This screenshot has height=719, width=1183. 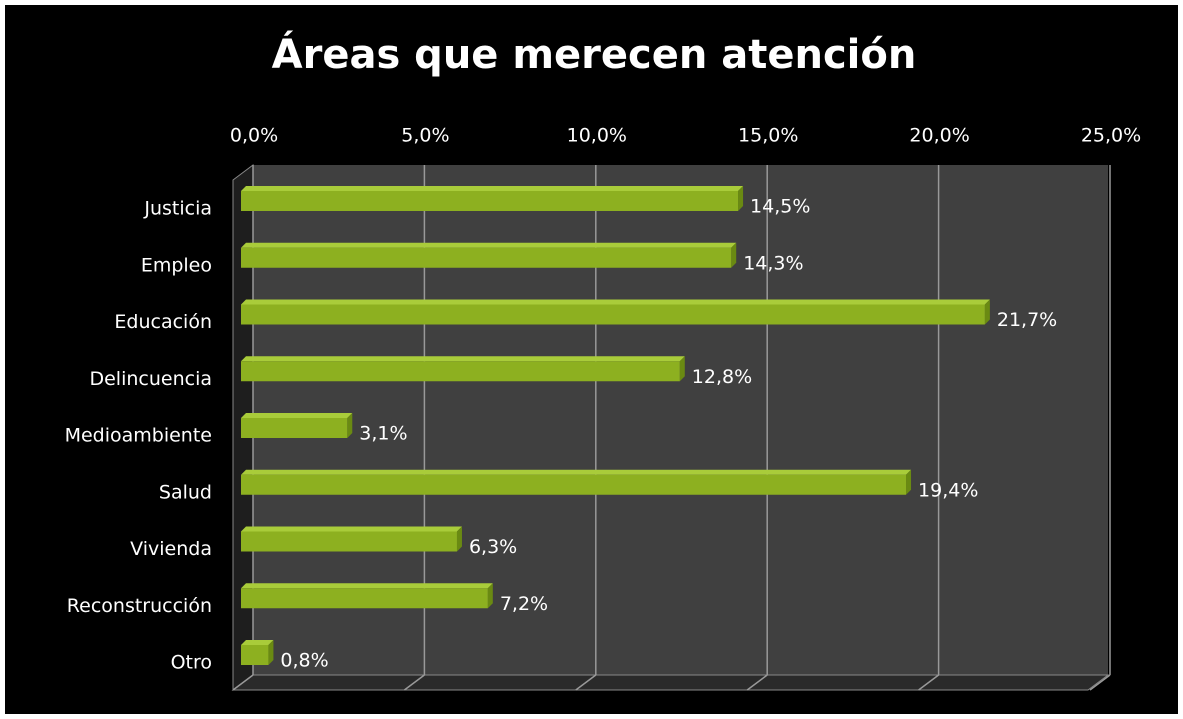 I want to click on x-tick-label: 15,0%, so click(x=768, y=136).